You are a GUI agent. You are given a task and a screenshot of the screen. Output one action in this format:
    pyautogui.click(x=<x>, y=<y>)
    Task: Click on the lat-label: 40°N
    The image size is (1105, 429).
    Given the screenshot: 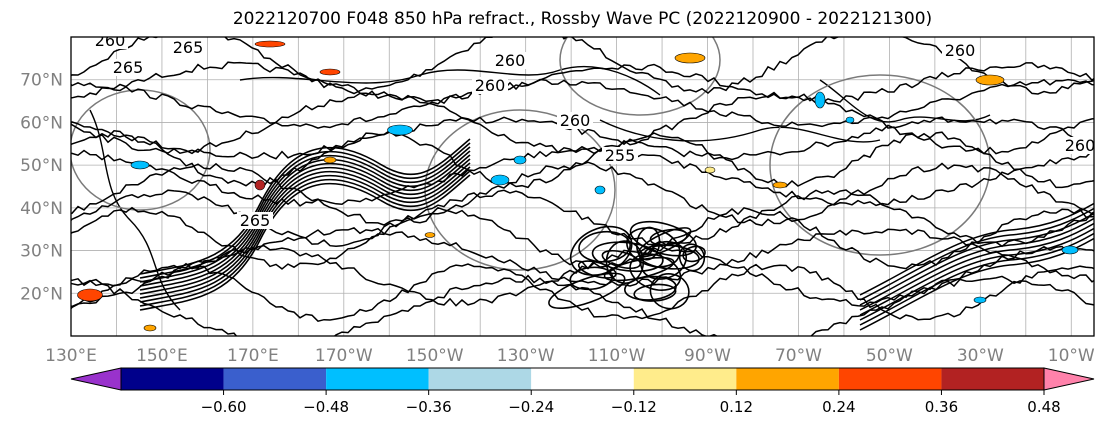 What is the action you would take?
    pyautogui.click(x=41, y=209)
    